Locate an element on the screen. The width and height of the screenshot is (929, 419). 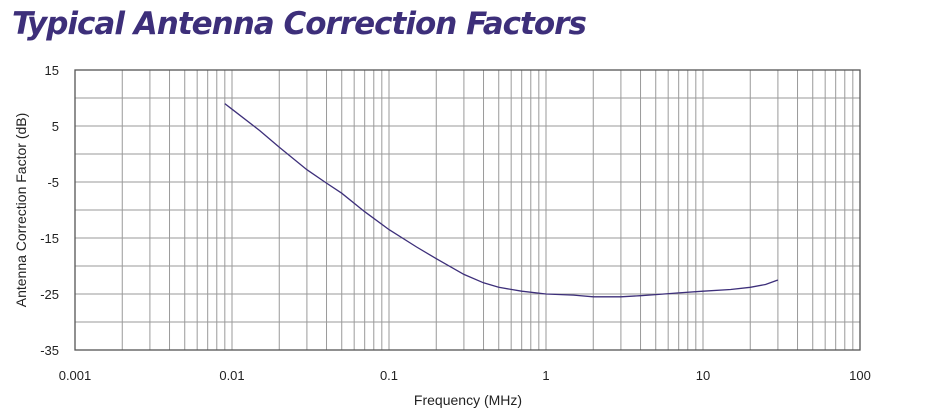
y-axis-label: Antenna Correction Factor (dB) is located at coordinates (21, 210).